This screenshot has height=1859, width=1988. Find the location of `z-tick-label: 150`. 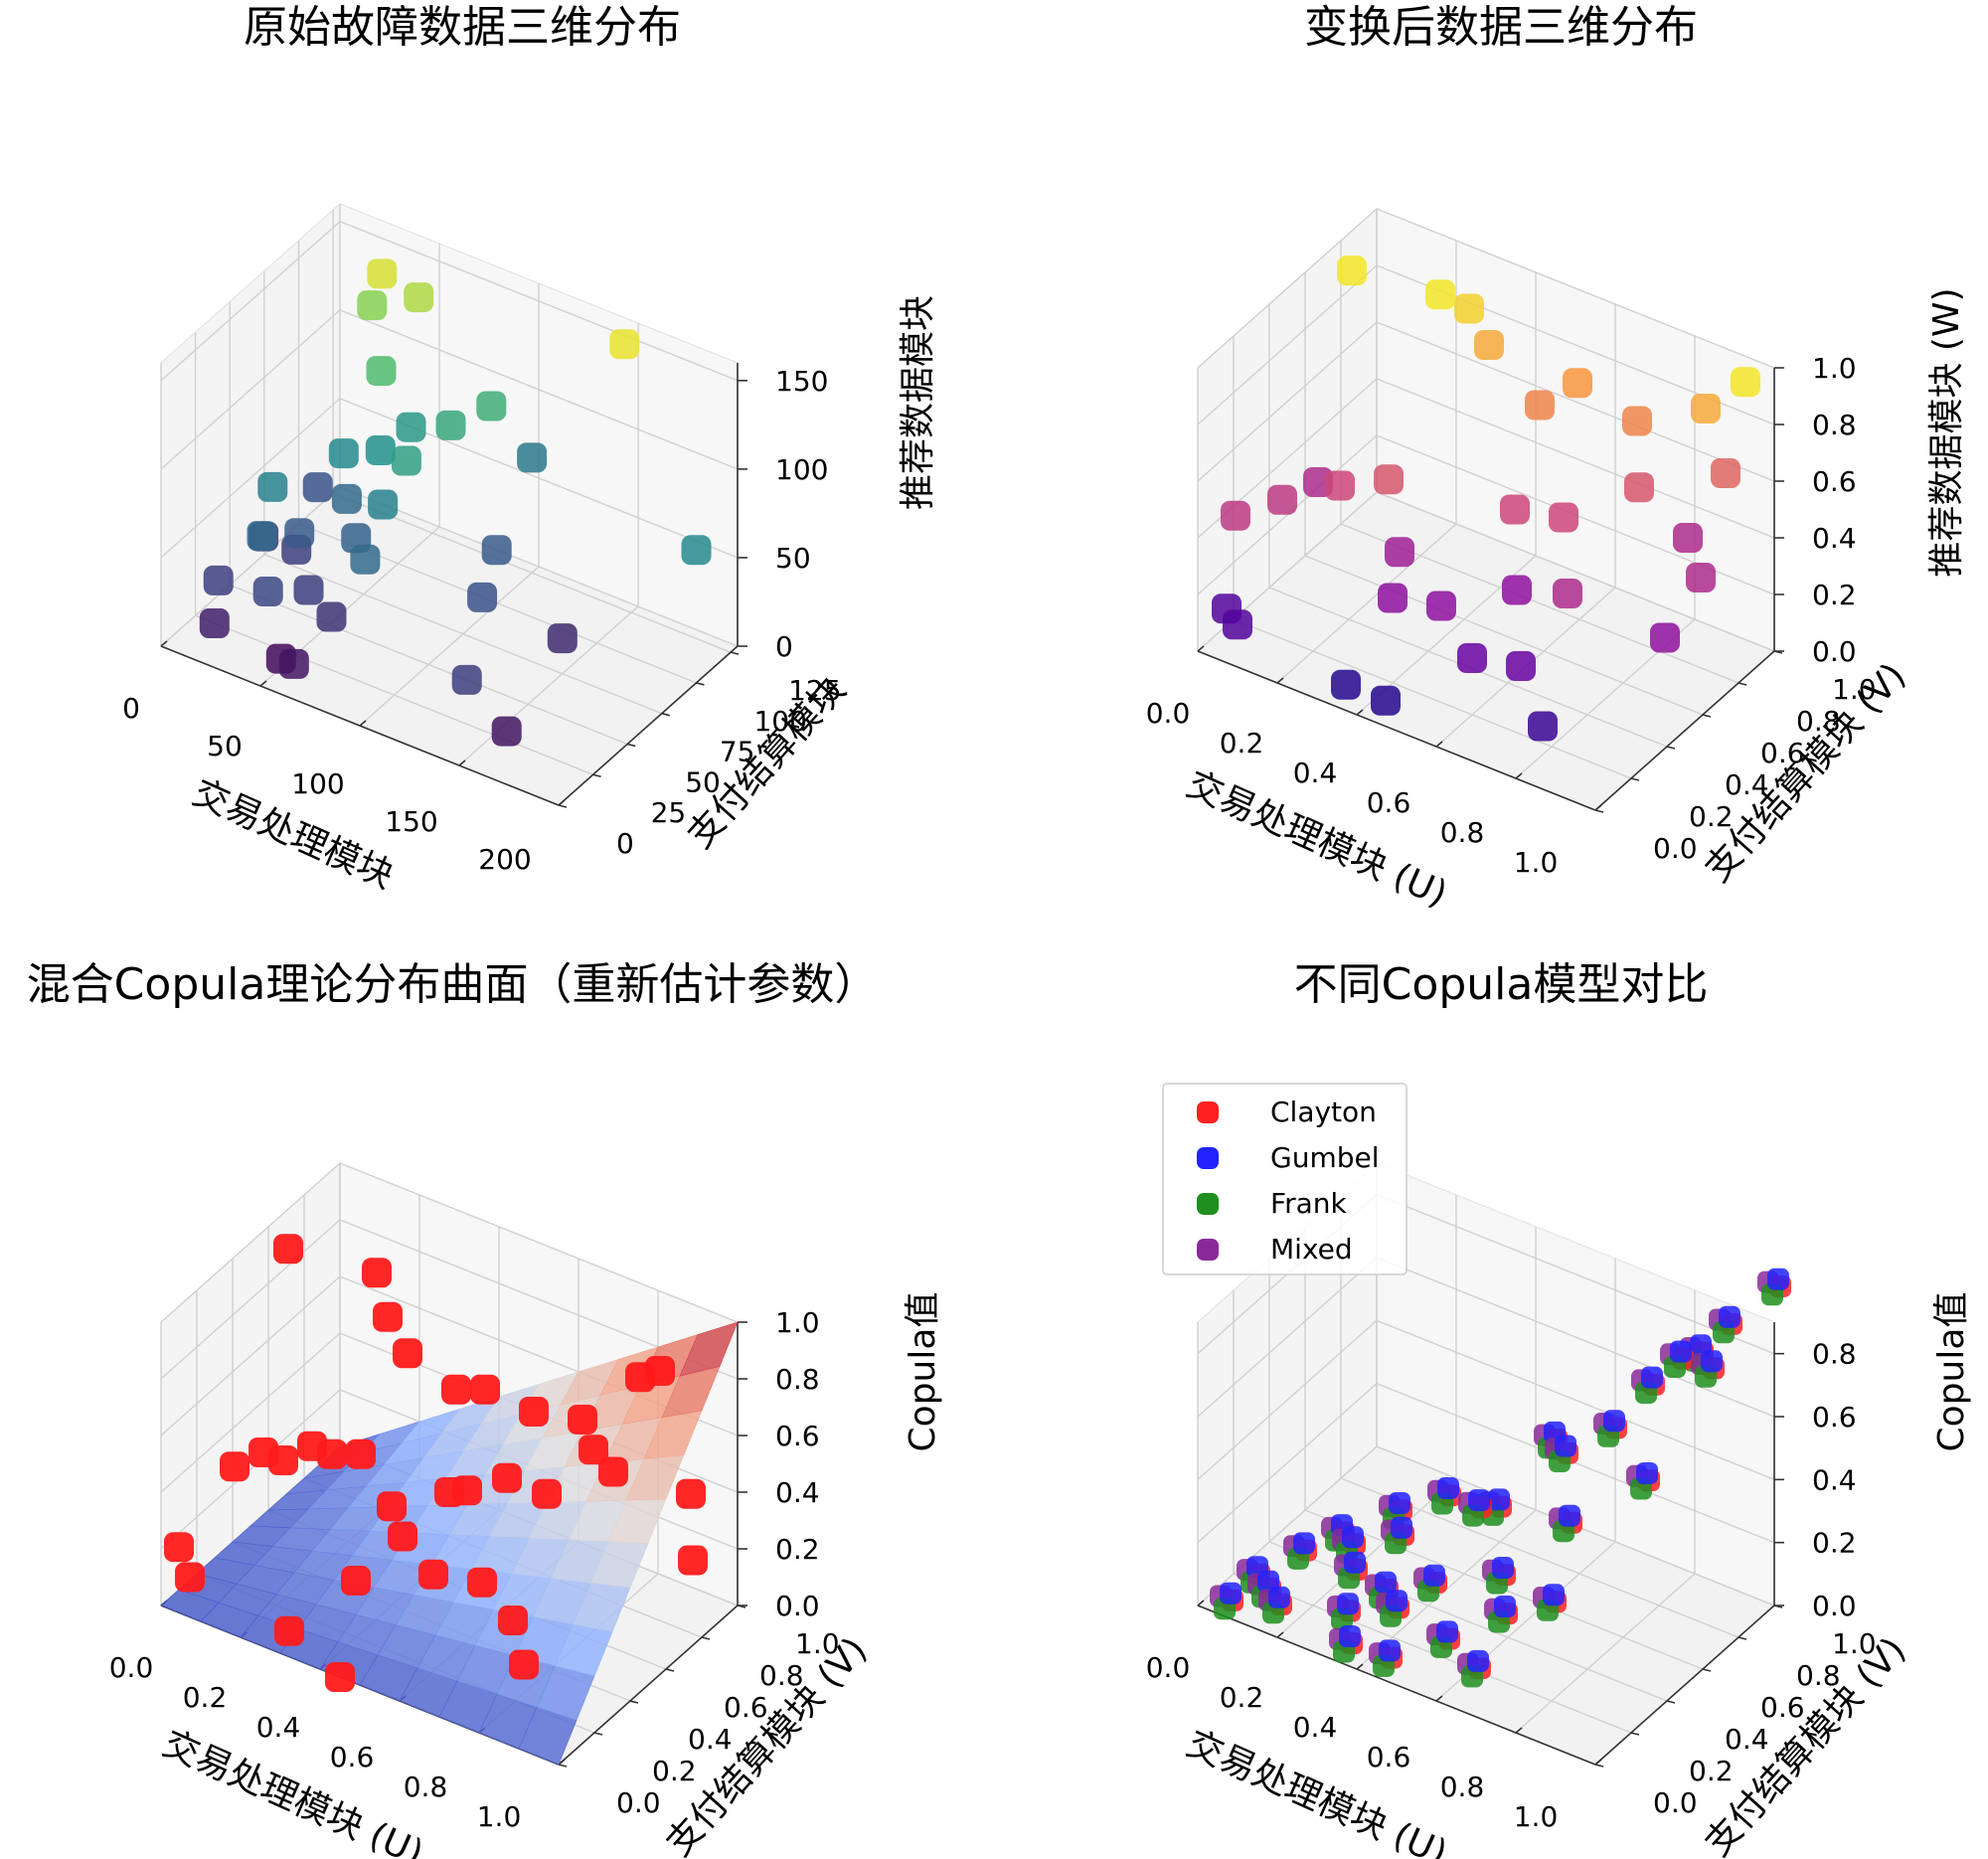

z-tick-label: 150 is located at coordinates (801, 382).